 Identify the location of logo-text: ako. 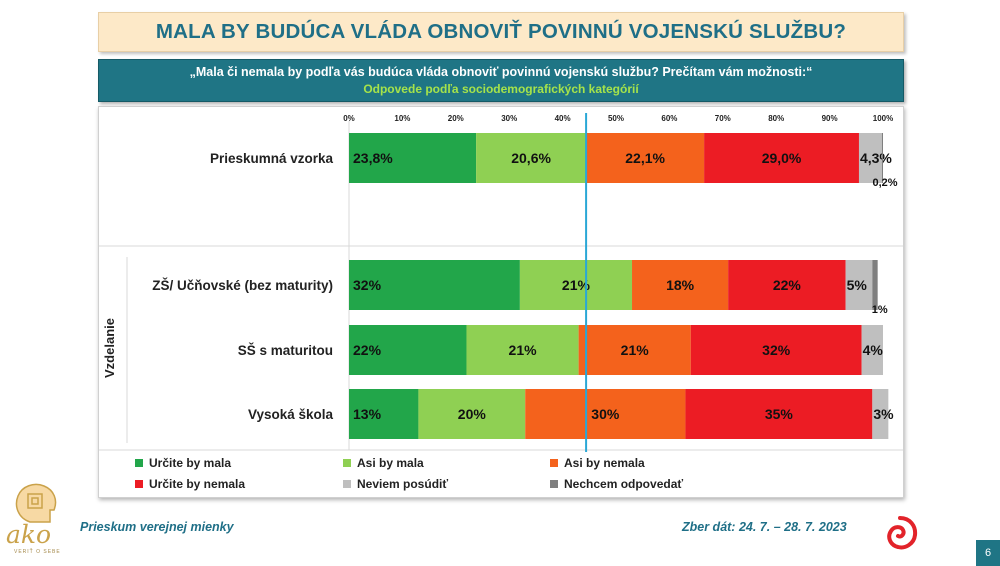
(29, 534).